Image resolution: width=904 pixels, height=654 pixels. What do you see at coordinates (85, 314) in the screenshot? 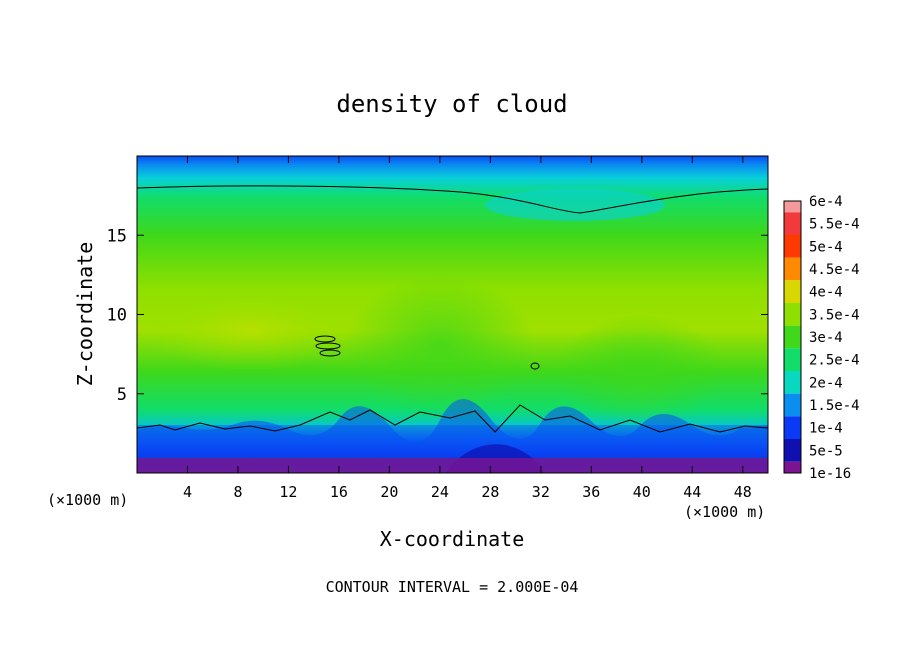
I see `y-axis-label: Z-coordinate` at bounding box center [85, 314].